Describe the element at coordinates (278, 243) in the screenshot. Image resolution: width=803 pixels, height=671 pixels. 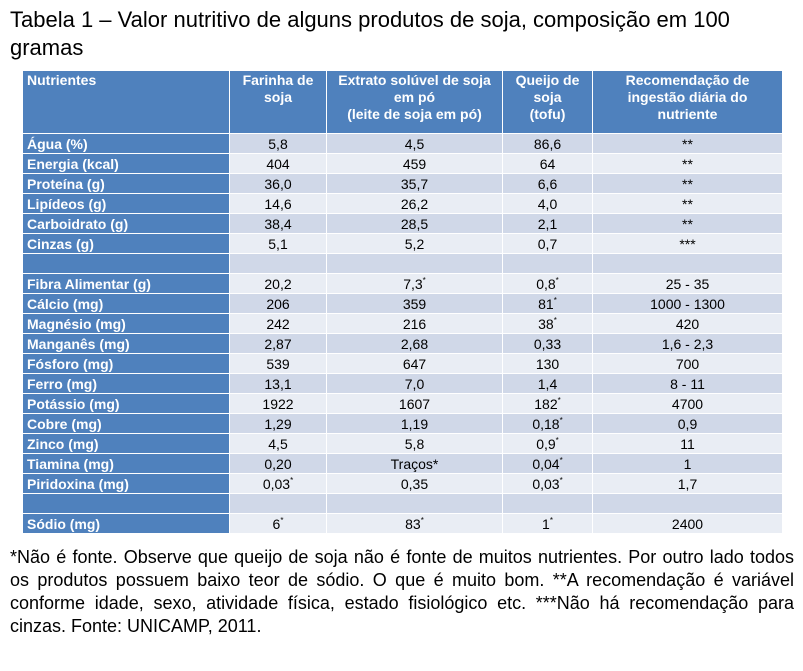
I see `cell-farinha: 5,1` at that location.